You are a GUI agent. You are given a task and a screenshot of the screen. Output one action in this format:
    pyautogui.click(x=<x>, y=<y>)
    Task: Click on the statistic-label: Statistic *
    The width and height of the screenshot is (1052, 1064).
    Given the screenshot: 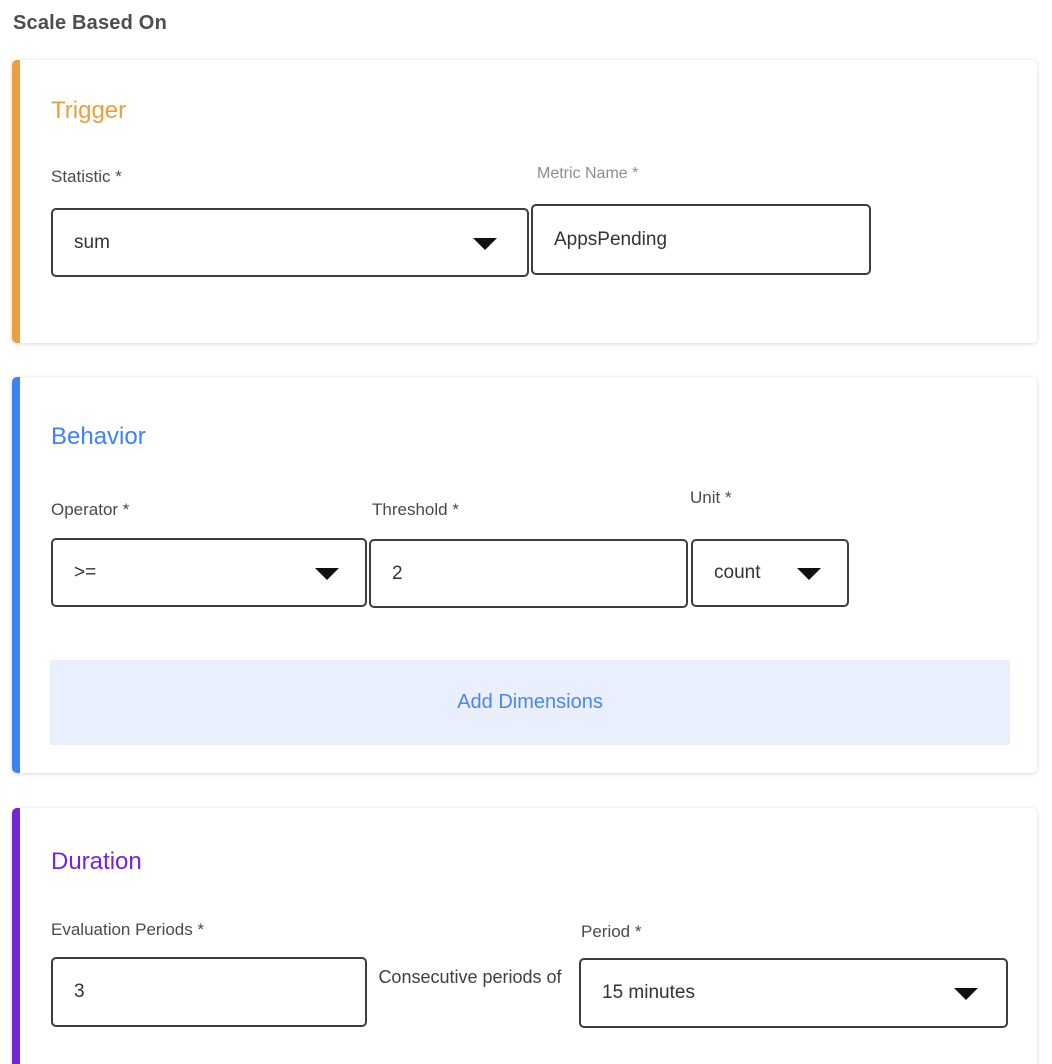 What is the action you would take?
    pyautogui.click(x=86, y=176)
    